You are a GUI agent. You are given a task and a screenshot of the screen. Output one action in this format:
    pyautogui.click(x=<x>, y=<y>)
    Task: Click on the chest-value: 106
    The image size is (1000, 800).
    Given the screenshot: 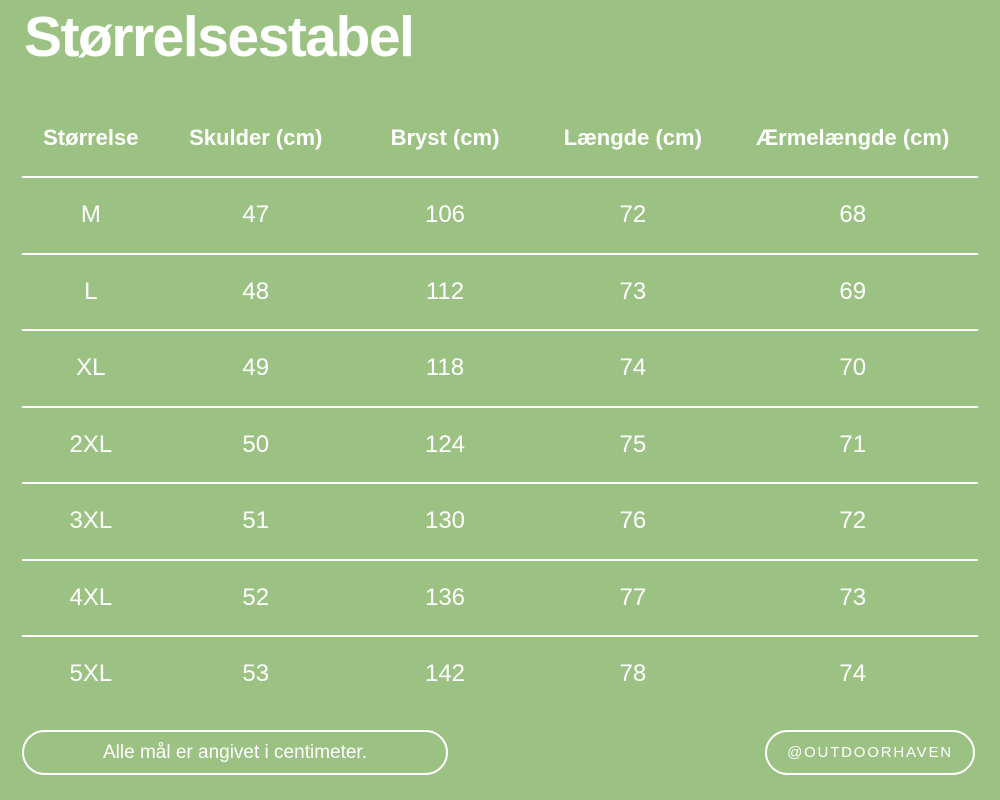 What is the action you would take?
    pyautogui.click(x=445, y=215)
    